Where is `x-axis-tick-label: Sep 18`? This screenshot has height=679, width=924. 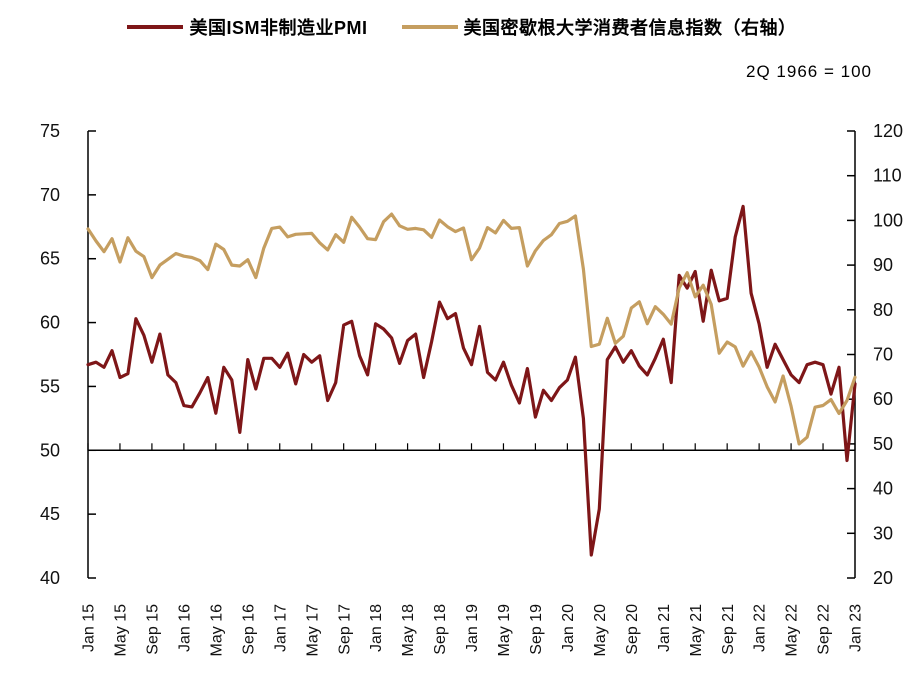 x-axis-tick-label: Sep 18 is located at coordinates (440, 629).